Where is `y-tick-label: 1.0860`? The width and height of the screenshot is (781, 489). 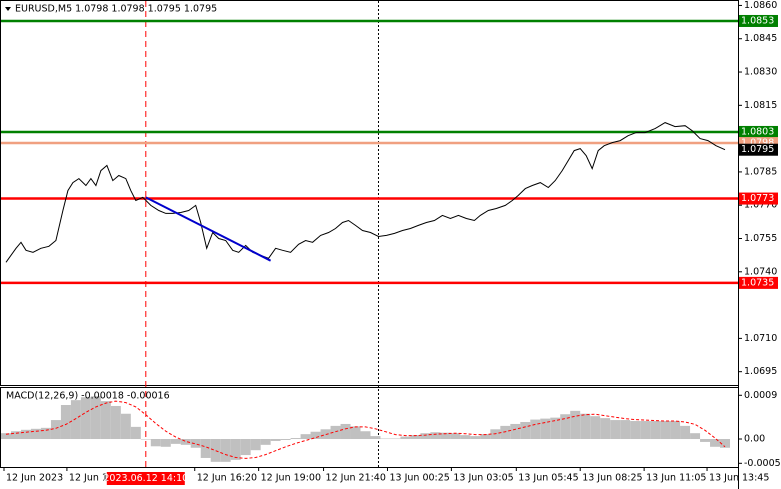 y-tick-label: 1.0860 is located at coordinates (760, 5).